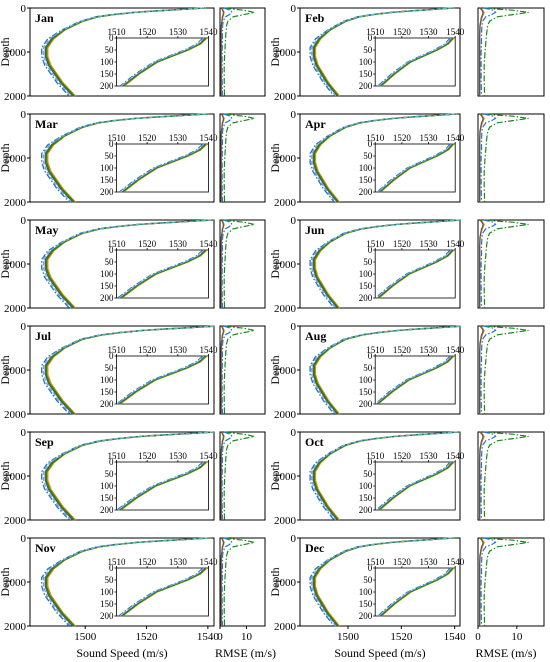  Describe the element at coordinates (315, 18) in the screenshot. I see `month-label: Feb` at that location.